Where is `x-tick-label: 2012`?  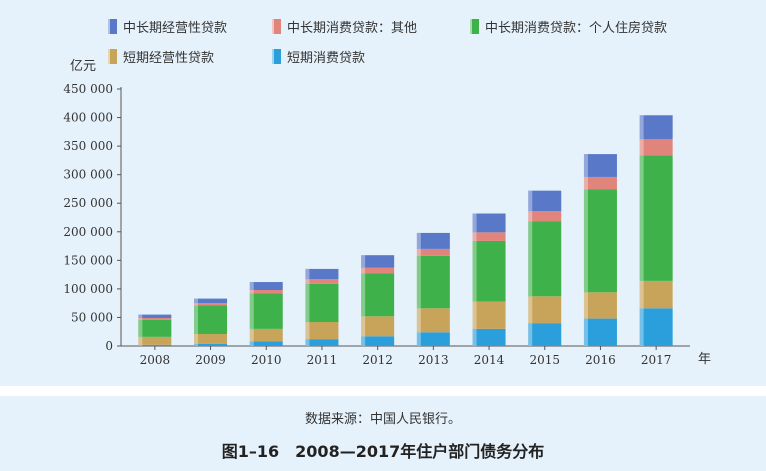
x-tick-label: 2012 is located at coordinates (377, 360).